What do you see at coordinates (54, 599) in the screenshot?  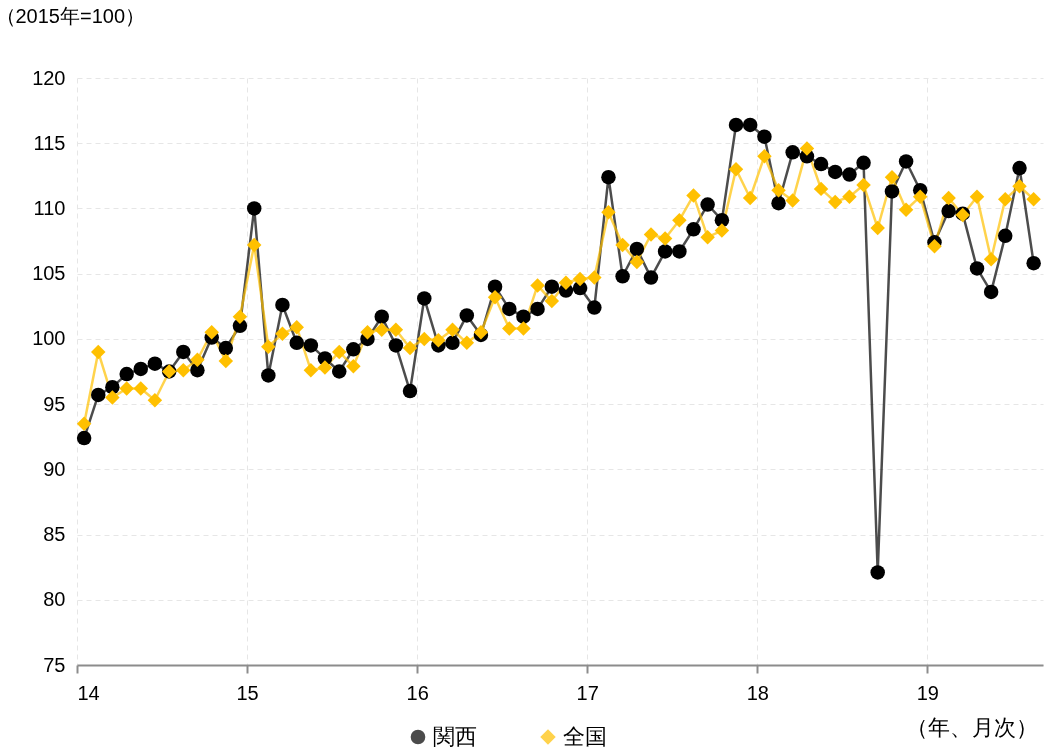 I see `y-tick-label: 80` at bounding box center [54, 599].